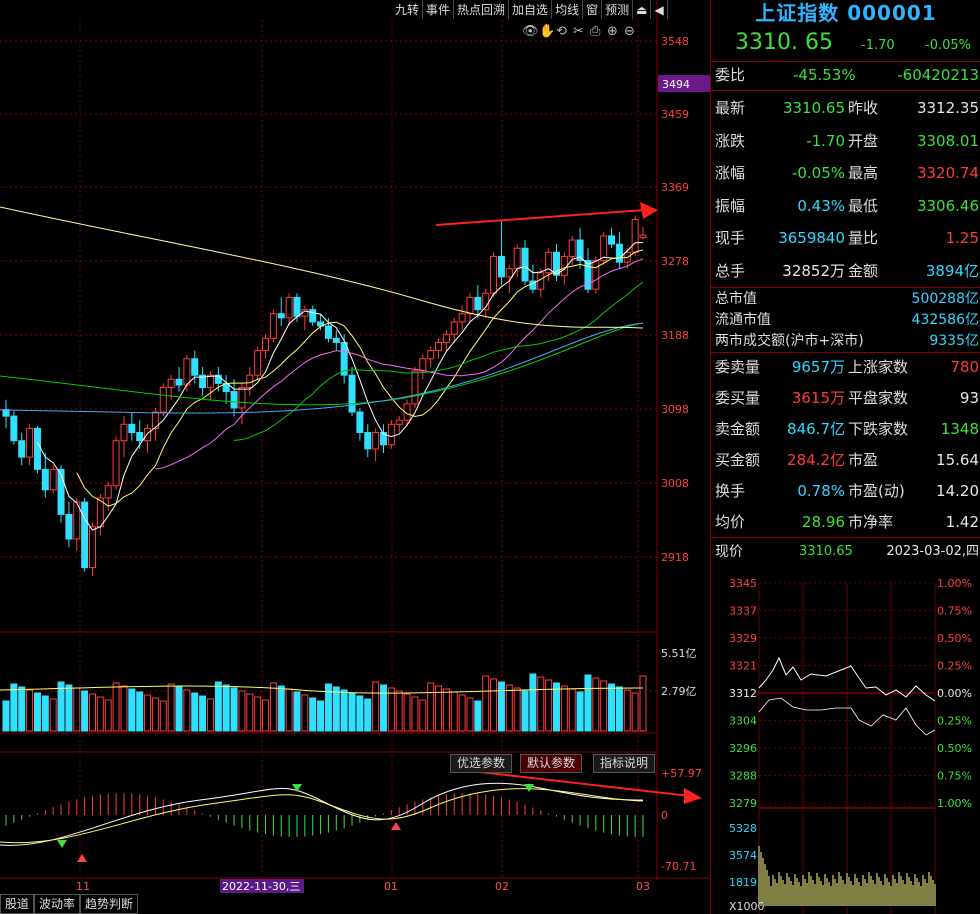 This screenshot has height=914, width=980. What do you see at coordinates (743, 803) in the screenshot?
I see `mini-price-tick: 3279` at bounding box center [743, 803].